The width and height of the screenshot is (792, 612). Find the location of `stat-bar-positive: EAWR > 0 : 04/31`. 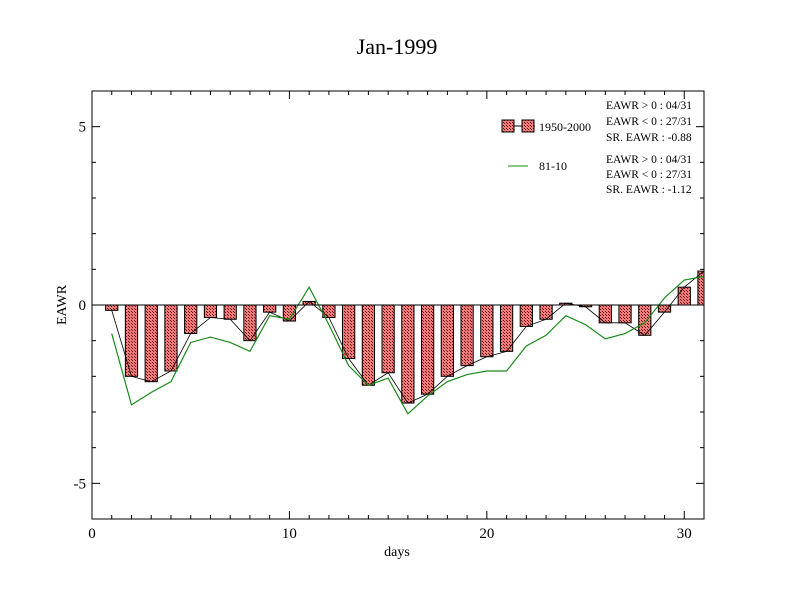

stat-bar-positive: EAWR > 0 : 04/31 is located at coordinates (649, 106).